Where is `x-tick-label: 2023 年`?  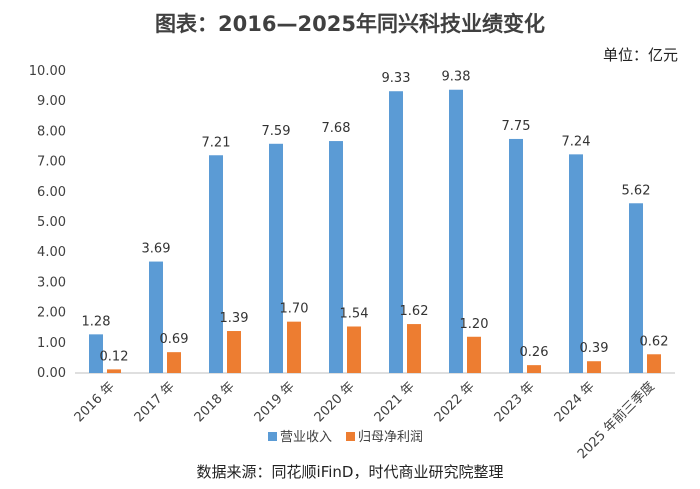 x-tick-label: 2023 年 is located at coordinates (515, 402).